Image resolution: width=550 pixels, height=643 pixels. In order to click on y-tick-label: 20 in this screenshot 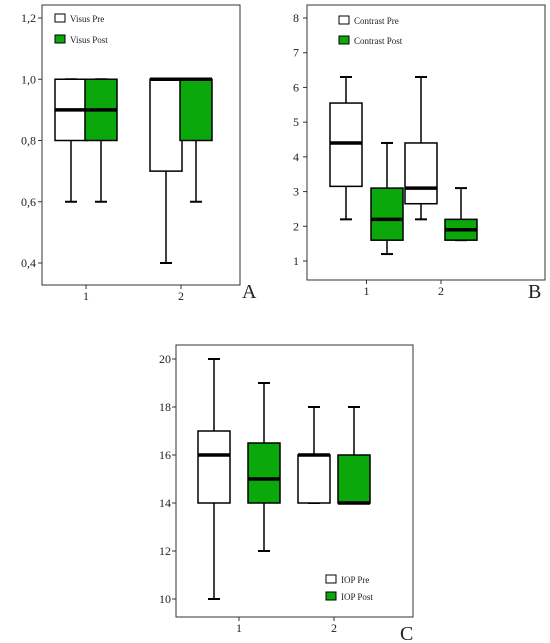, I will do `click(165, 359)`.